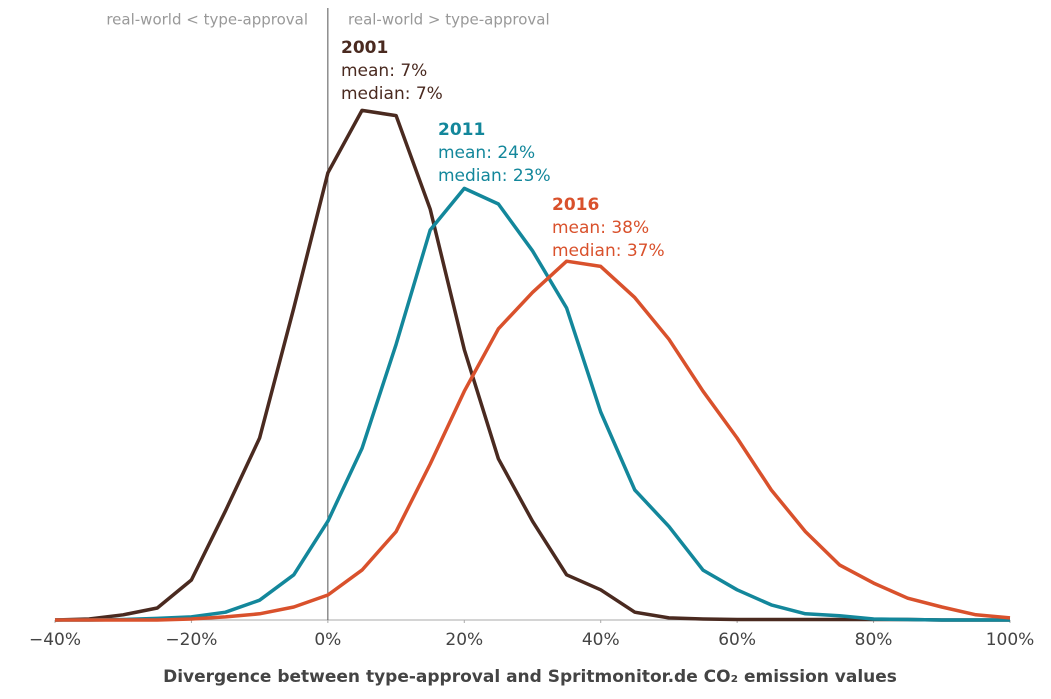 The height and width of the screenshot is (699, 1051). I want to click on annotation: median: 7%, so click(392, 94).